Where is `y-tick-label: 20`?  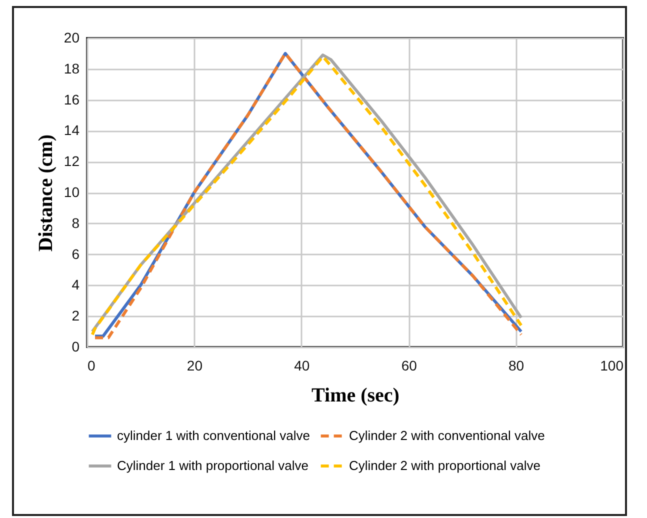
y-tick-label: 20 is located at coordinates (72, 38).